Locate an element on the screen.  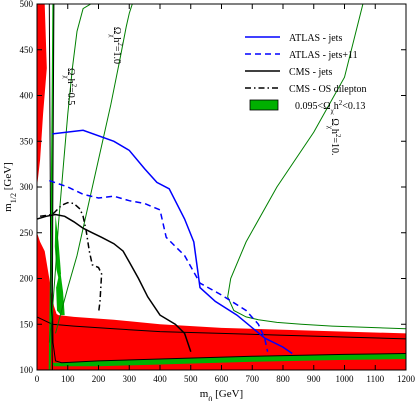
legend-label-4: CMS - OS dilepton is located at coordinates (328, 89).